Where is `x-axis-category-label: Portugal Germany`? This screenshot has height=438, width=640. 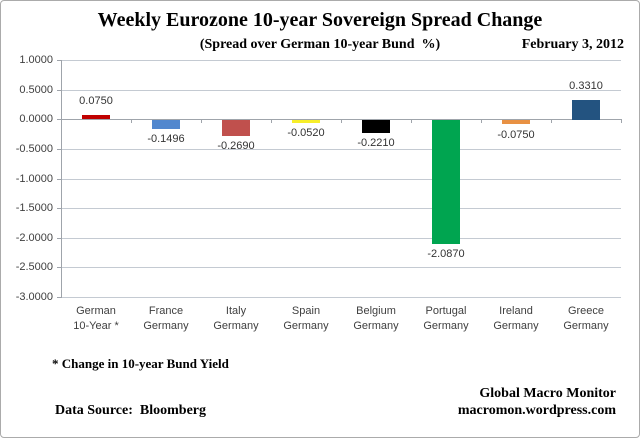 x-axis-category-label: Portugal Germany is located at coordinates (446, 318).